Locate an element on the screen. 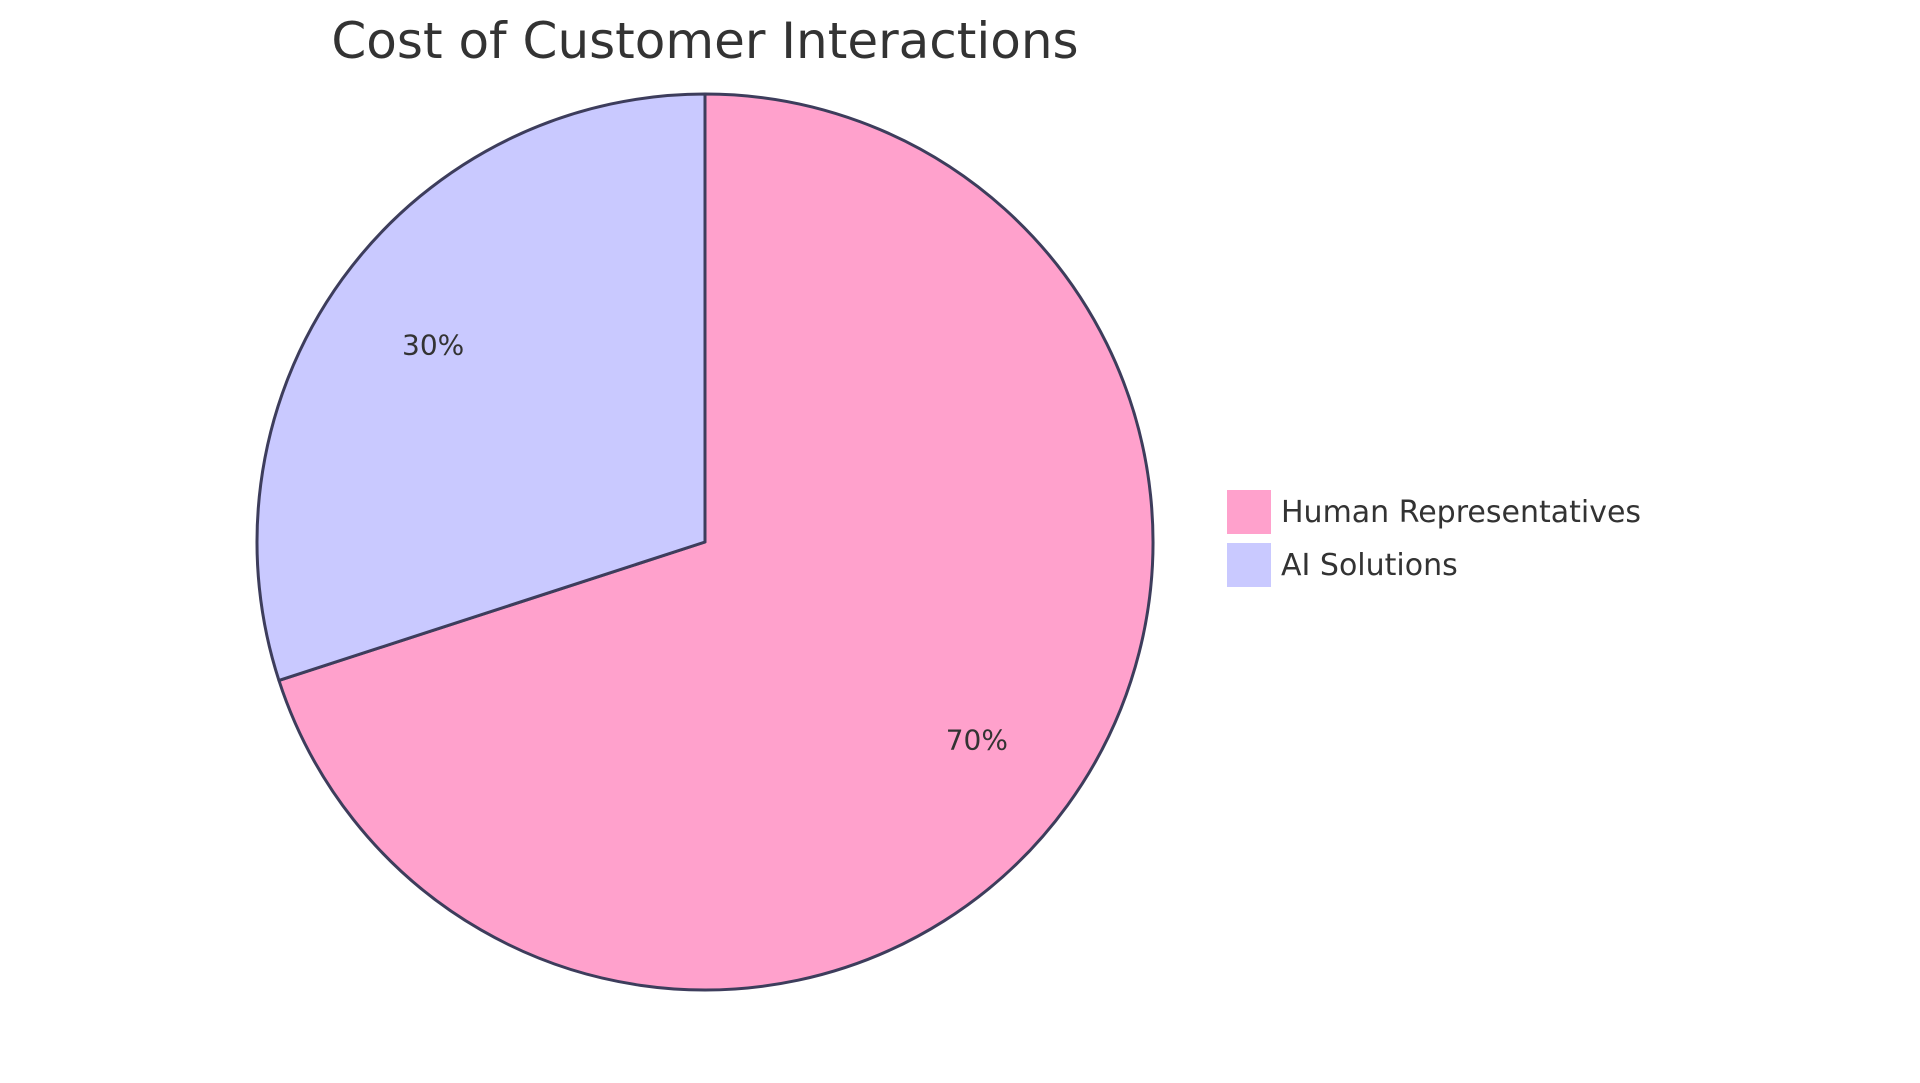 The width and height of the screenshot is (1920, 1083). pie-slice-ai-solutions is located at coordinates (481, 387).